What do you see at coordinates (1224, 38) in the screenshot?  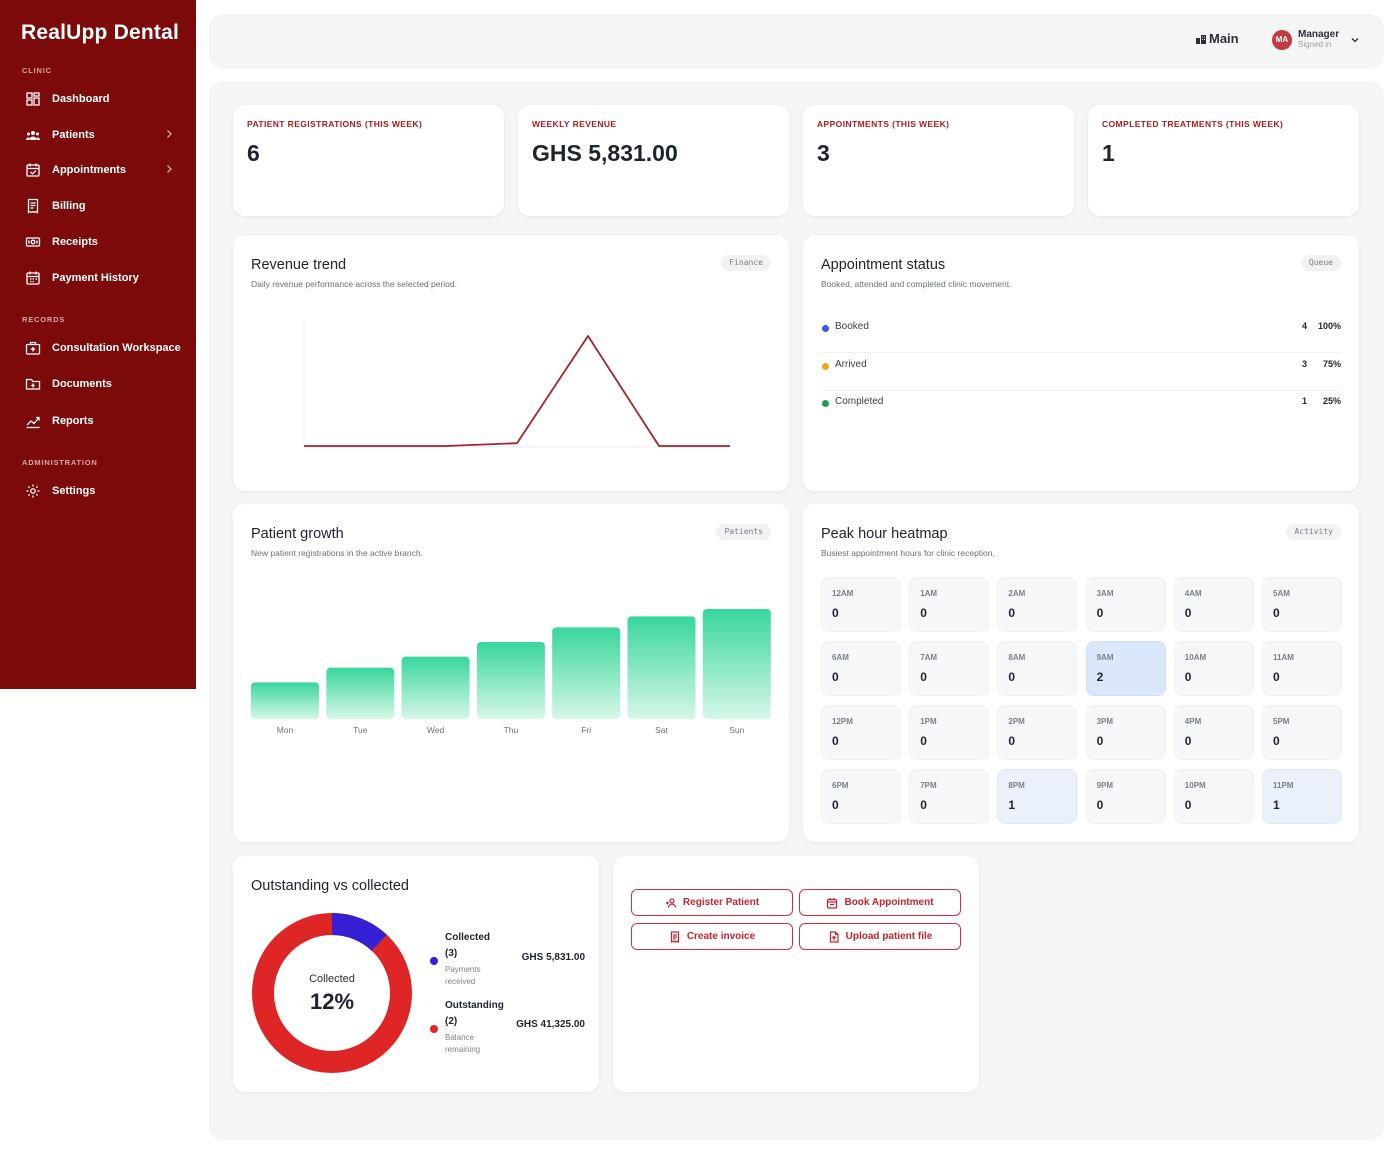 I see `branch-name: Main` at bounding box center [1224, 38].